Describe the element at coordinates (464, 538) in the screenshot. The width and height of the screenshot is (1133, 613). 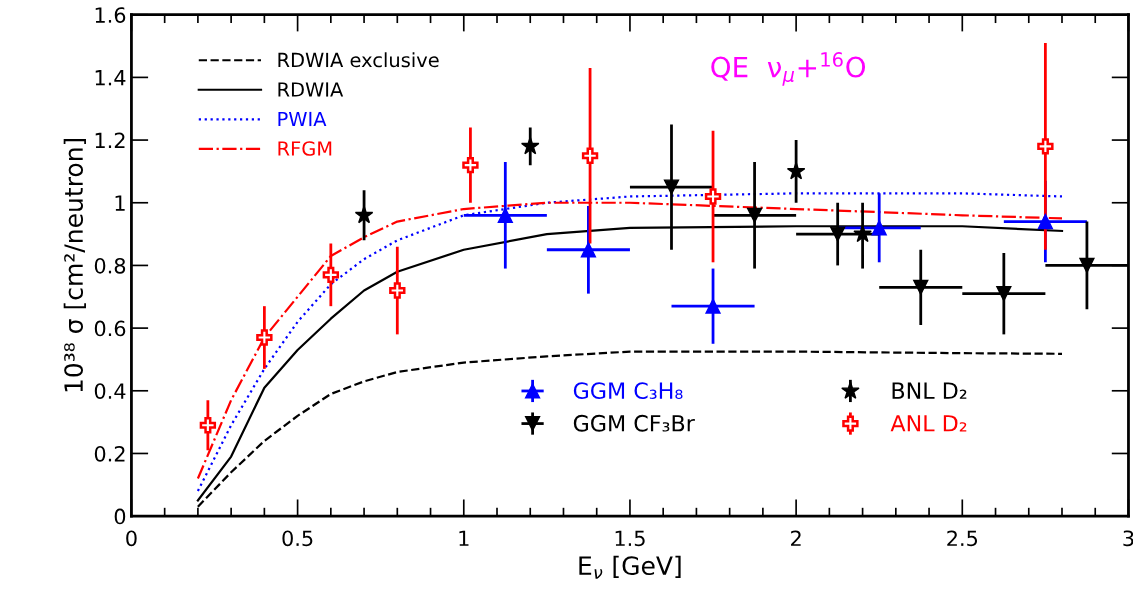
I see `x-tick-label: 1` at that location.